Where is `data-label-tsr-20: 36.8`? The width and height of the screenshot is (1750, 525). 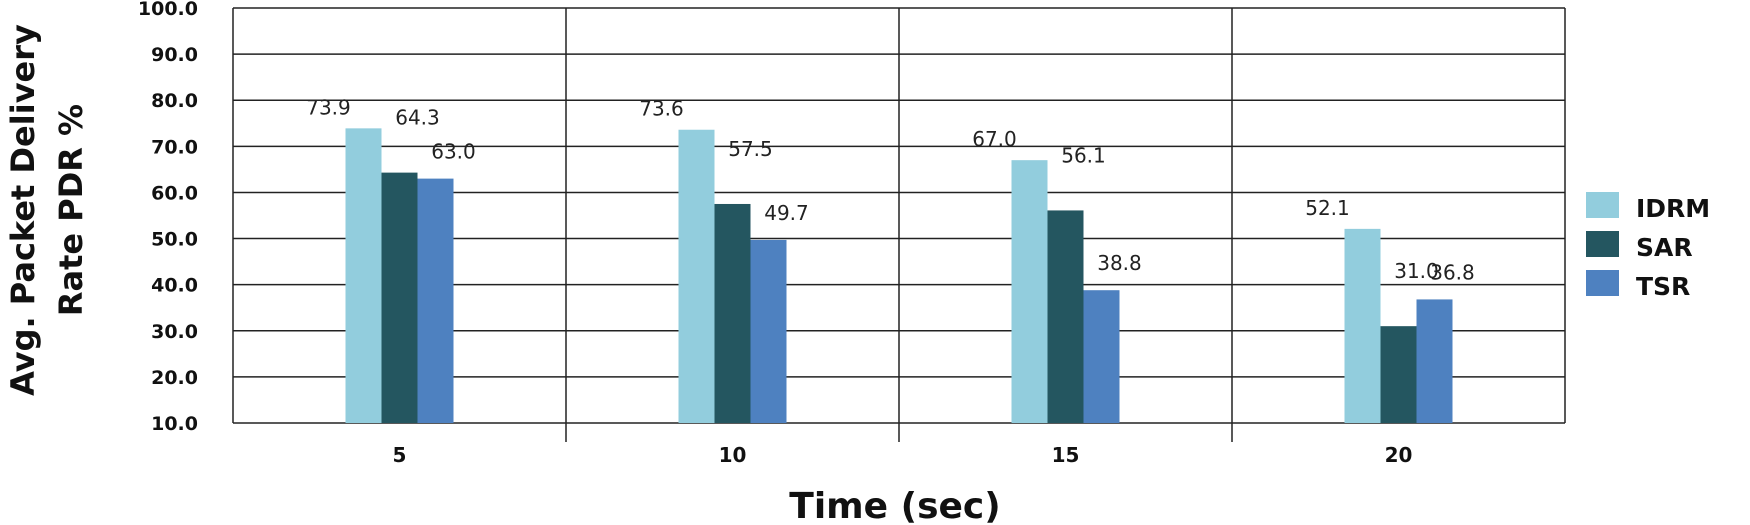 data-label-tsr-20: 36.8 is located at coordinates (1452, 272).